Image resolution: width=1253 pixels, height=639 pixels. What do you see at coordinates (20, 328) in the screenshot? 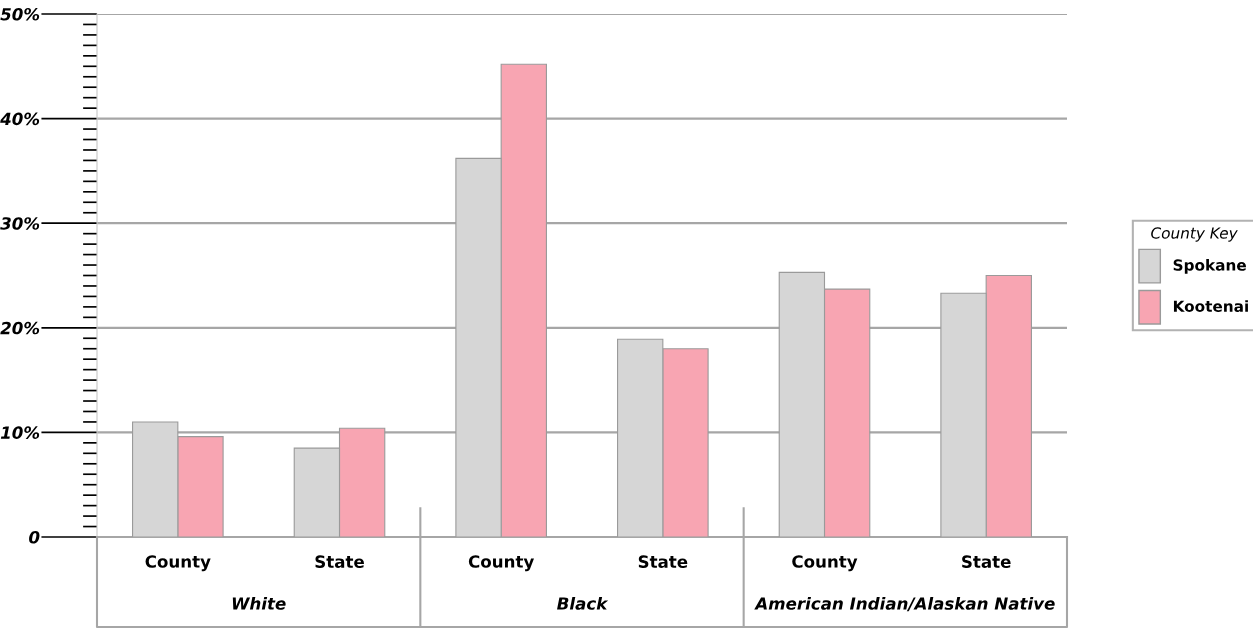
I see `y-tick-label: 20%` at bounding box center [20, 328].